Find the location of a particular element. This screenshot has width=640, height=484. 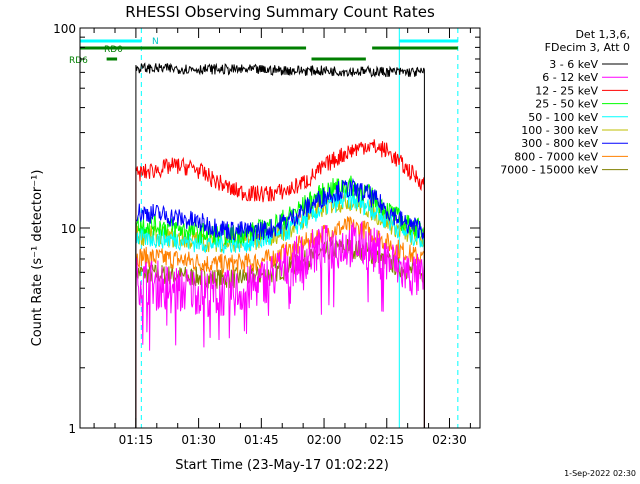

y-tick-label: 100 is located at coordinates (64, 29).